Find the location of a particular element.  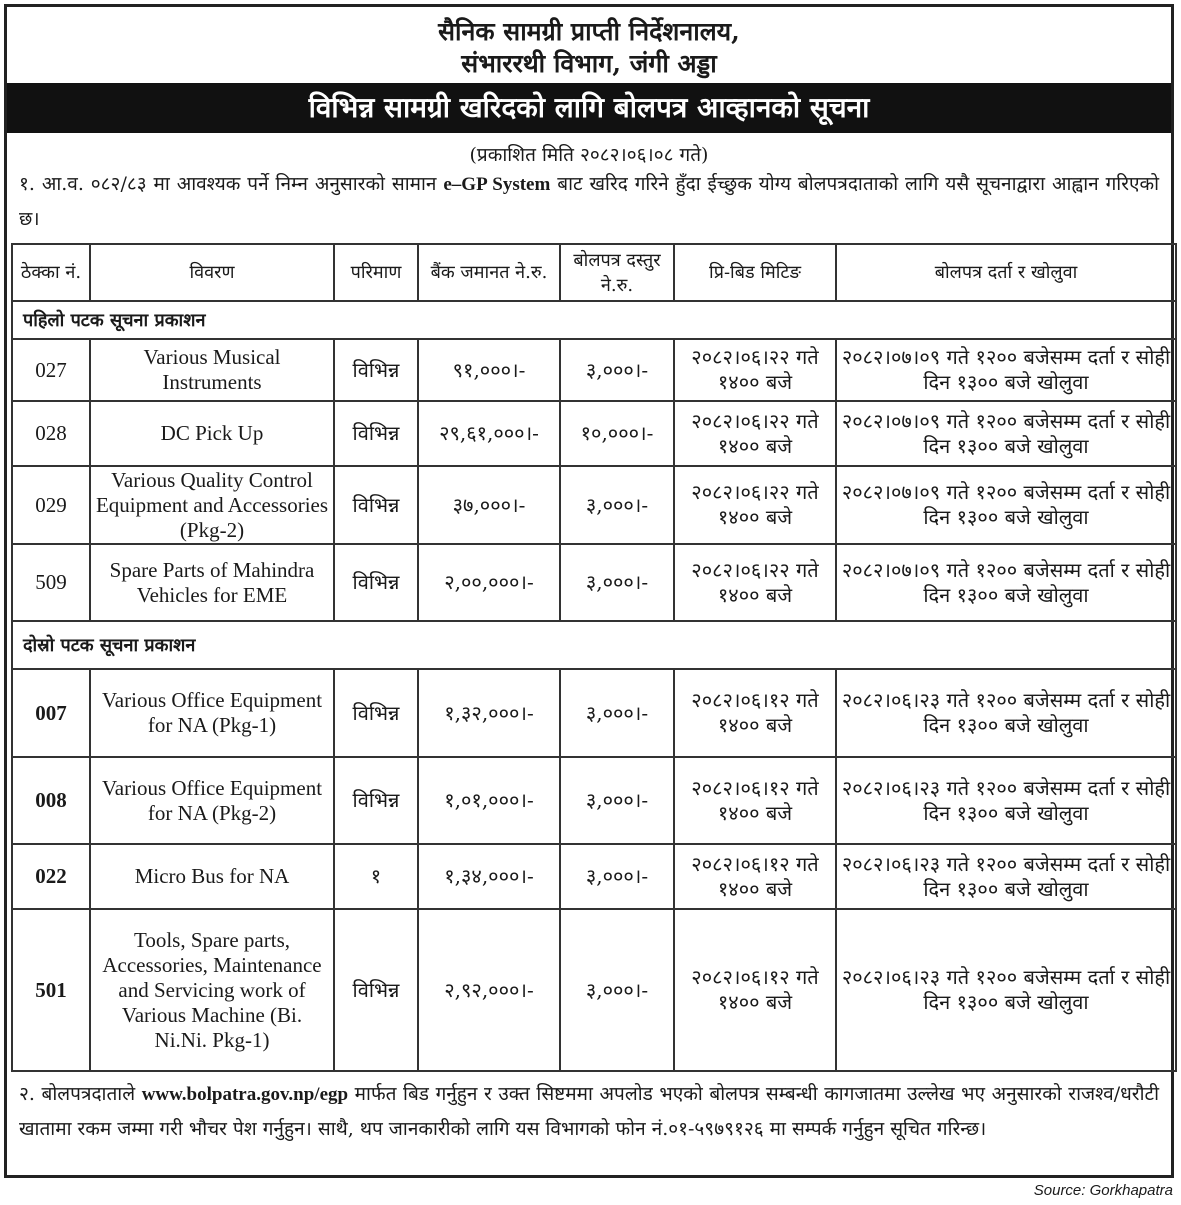

section-row: दोस्रो पटक सूचना प्रकाशन is located at coordinates (594, 645).